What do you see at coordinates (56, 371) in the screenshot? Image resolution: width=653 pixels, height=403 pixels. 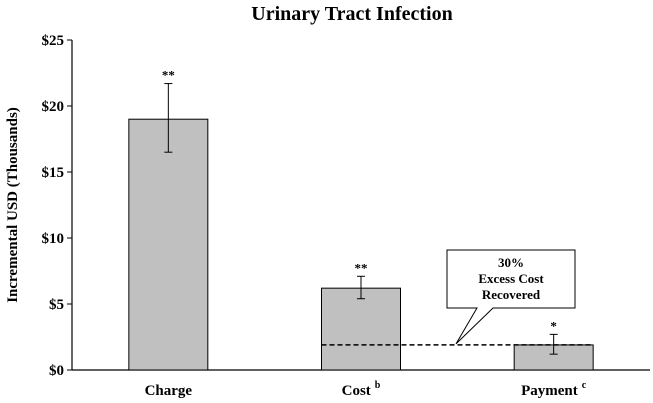 I see `y-tick-label: $0` at bounding box center [56, 371].